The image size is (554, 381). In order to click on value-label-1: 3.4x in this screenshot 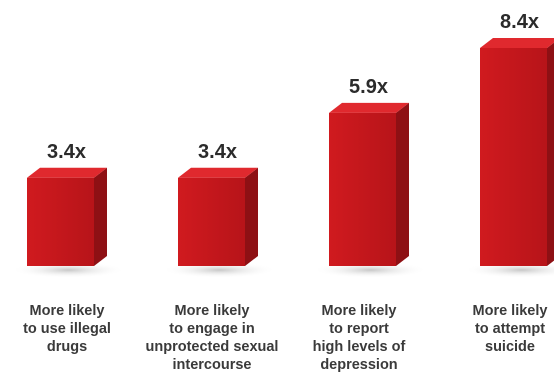, I will do `click(66, 152)`.